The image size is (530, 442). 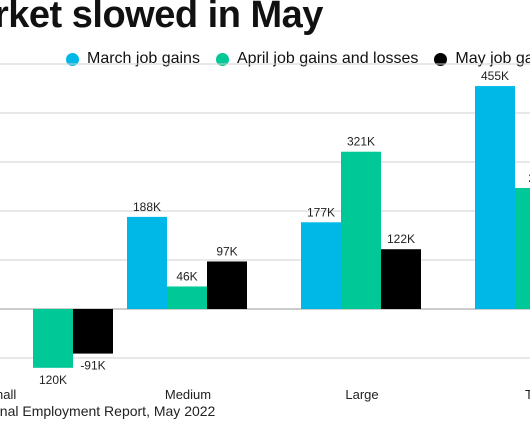 I want to click on legend-item-march: March job gains, so click(x=133, y=59).